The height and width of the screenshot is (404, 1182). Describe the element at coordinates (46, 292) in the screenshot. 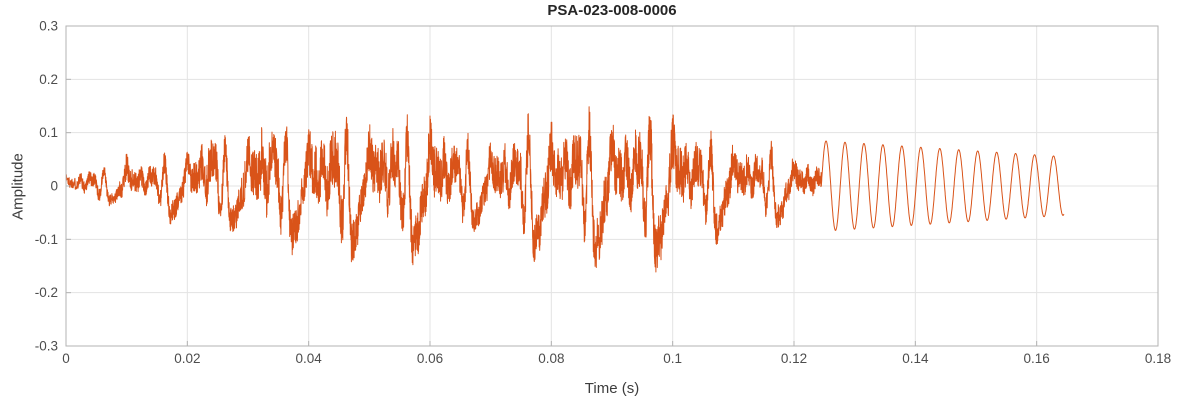

I see `y-tick-label: -0.2` at that location.